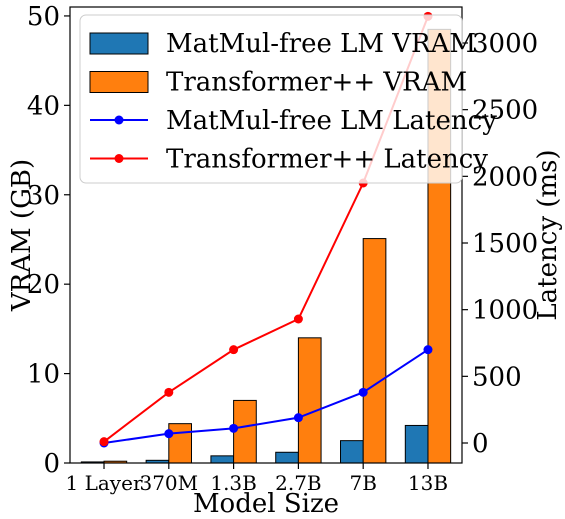 The width and height of the screenshot is (565, 519). Describe the element at coordinates (48, 240) in the screenshot. I see `left-axis-ticks: 0 10 20 30 40 50` at that location.